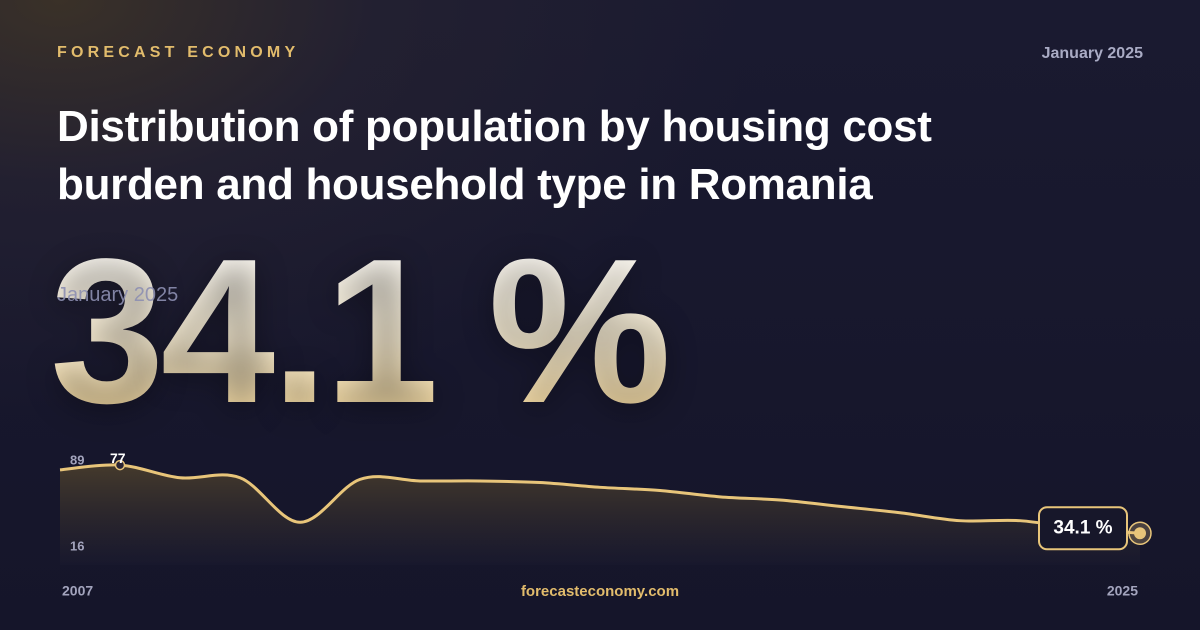  I want to click on date: January 2025, so click(1092, 53).